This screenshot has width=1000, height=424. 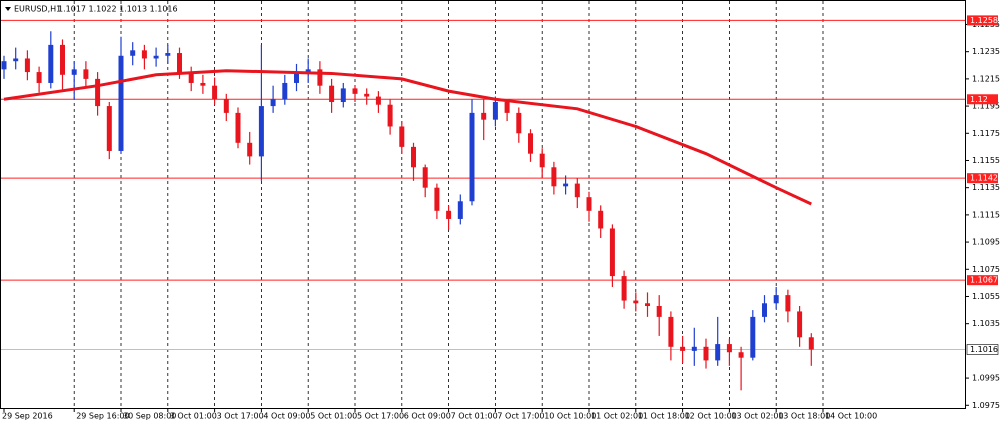 What do you see at coordinates (37, 9) in the screenshot?
I see `symbol: EURUSD,H1` at bounding box center [37, 9].